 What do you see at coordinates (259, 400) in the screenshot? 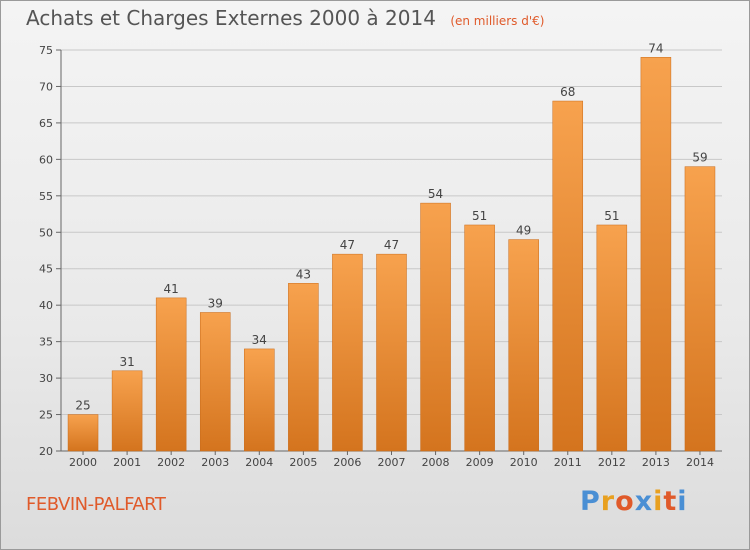
I see `bar-2004` at bounding box center [259, 400].